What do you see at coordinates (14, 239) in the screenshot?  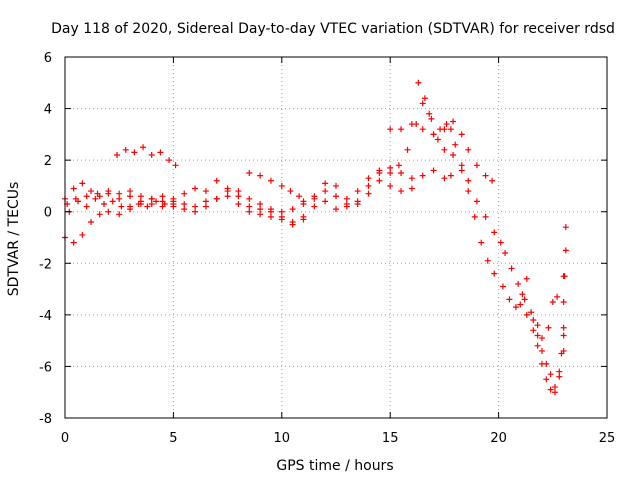 I see `y-axis-label: SDTVAR / TECUs` at bounding box center [14, 239].